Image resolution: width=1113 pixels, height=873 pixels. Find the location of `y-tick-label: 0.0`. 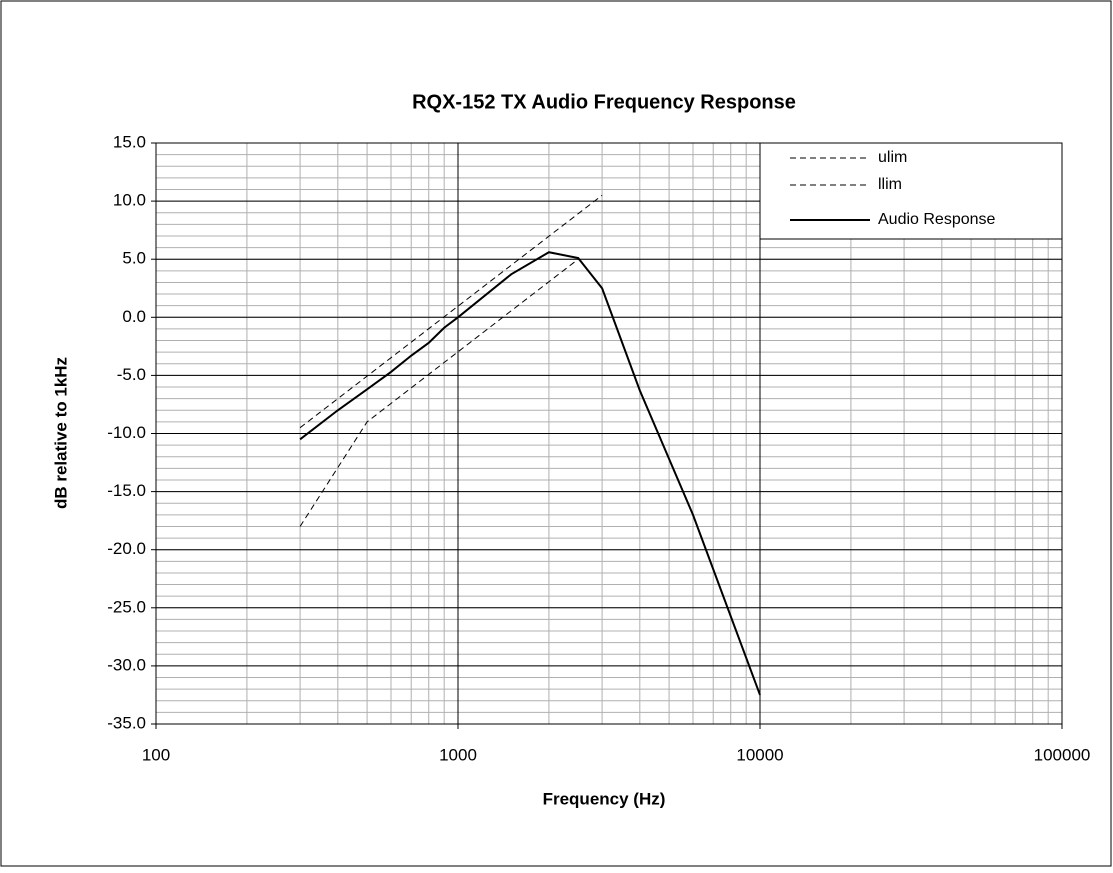

y-tick-label: 0.0 is located at coordinates (134, 316).